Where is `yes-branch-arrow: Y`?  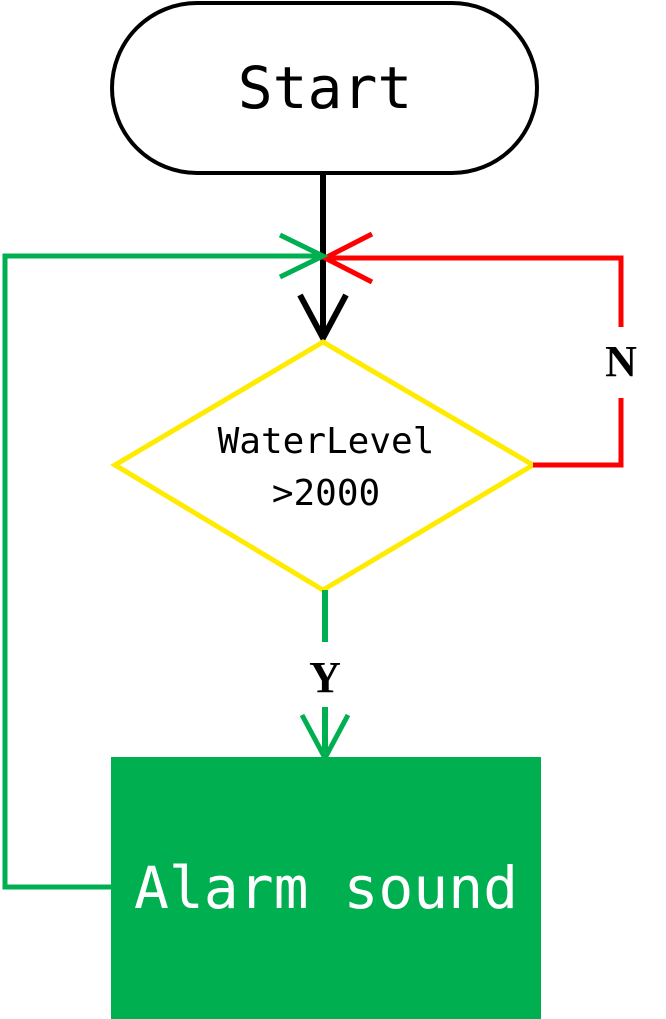 yes-branch-arrow: Y is located at coordinates (325, 677).